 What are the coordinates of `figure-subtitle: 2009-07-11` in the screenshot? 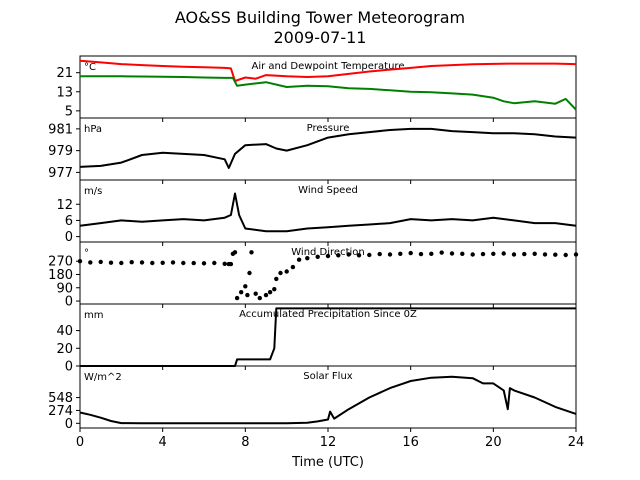 It's located at (320, 37).